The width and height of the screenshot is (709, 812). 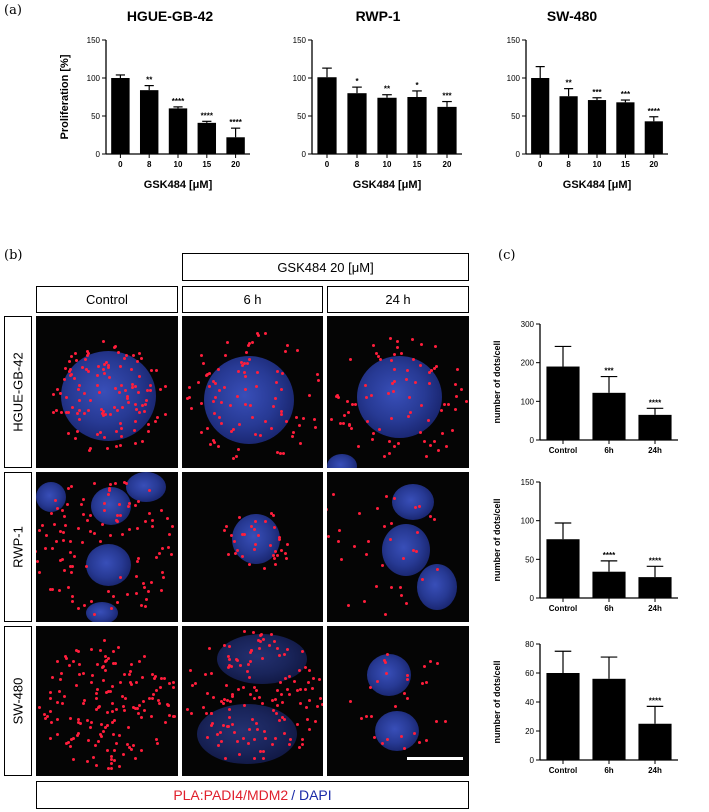 I want to click on micrograph-hgue-6h, so click(x=252, y=392).